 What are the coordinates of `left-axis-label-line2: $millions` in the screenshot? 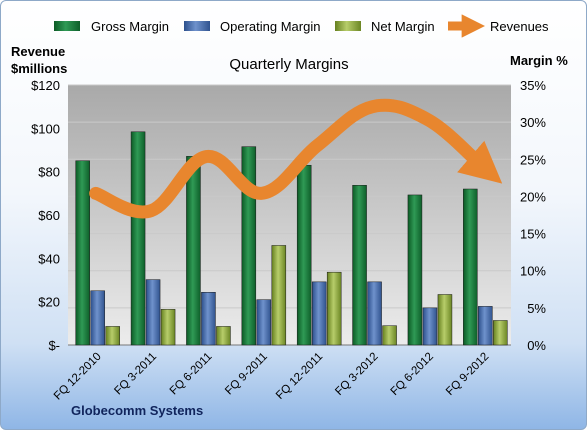 It's located at (39, 68).